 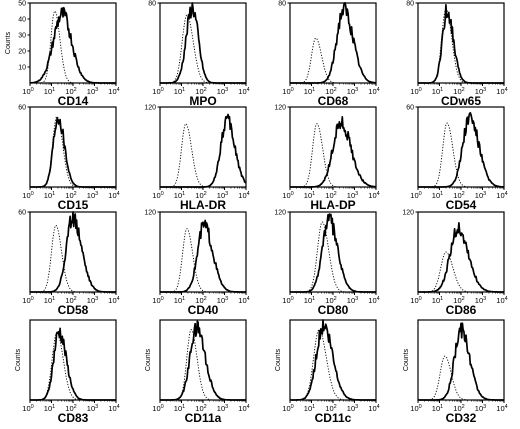 I want to click on histogram-panel-14: 10⁰ 10¹ 10² 10³ 10⁴ Counts CD11a, so click(x=197, y=372).